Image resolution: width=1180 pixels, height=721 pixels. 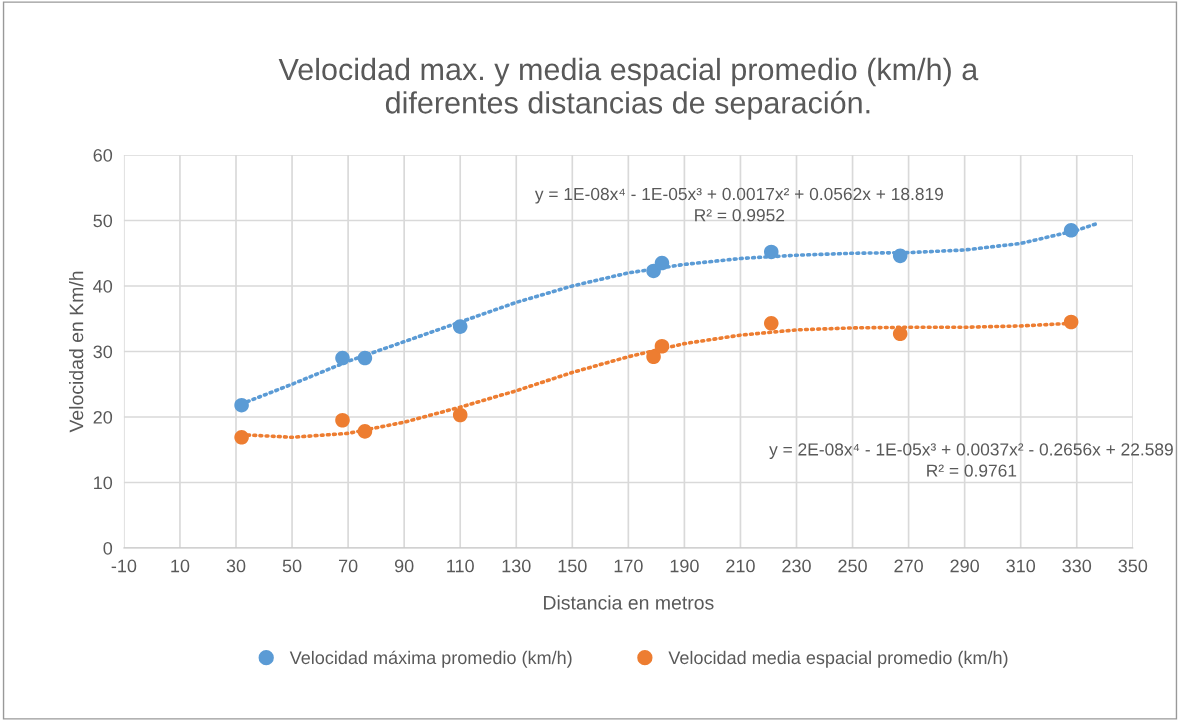 I want to click on y-tick-label: 30, so click(x=103, y=352).